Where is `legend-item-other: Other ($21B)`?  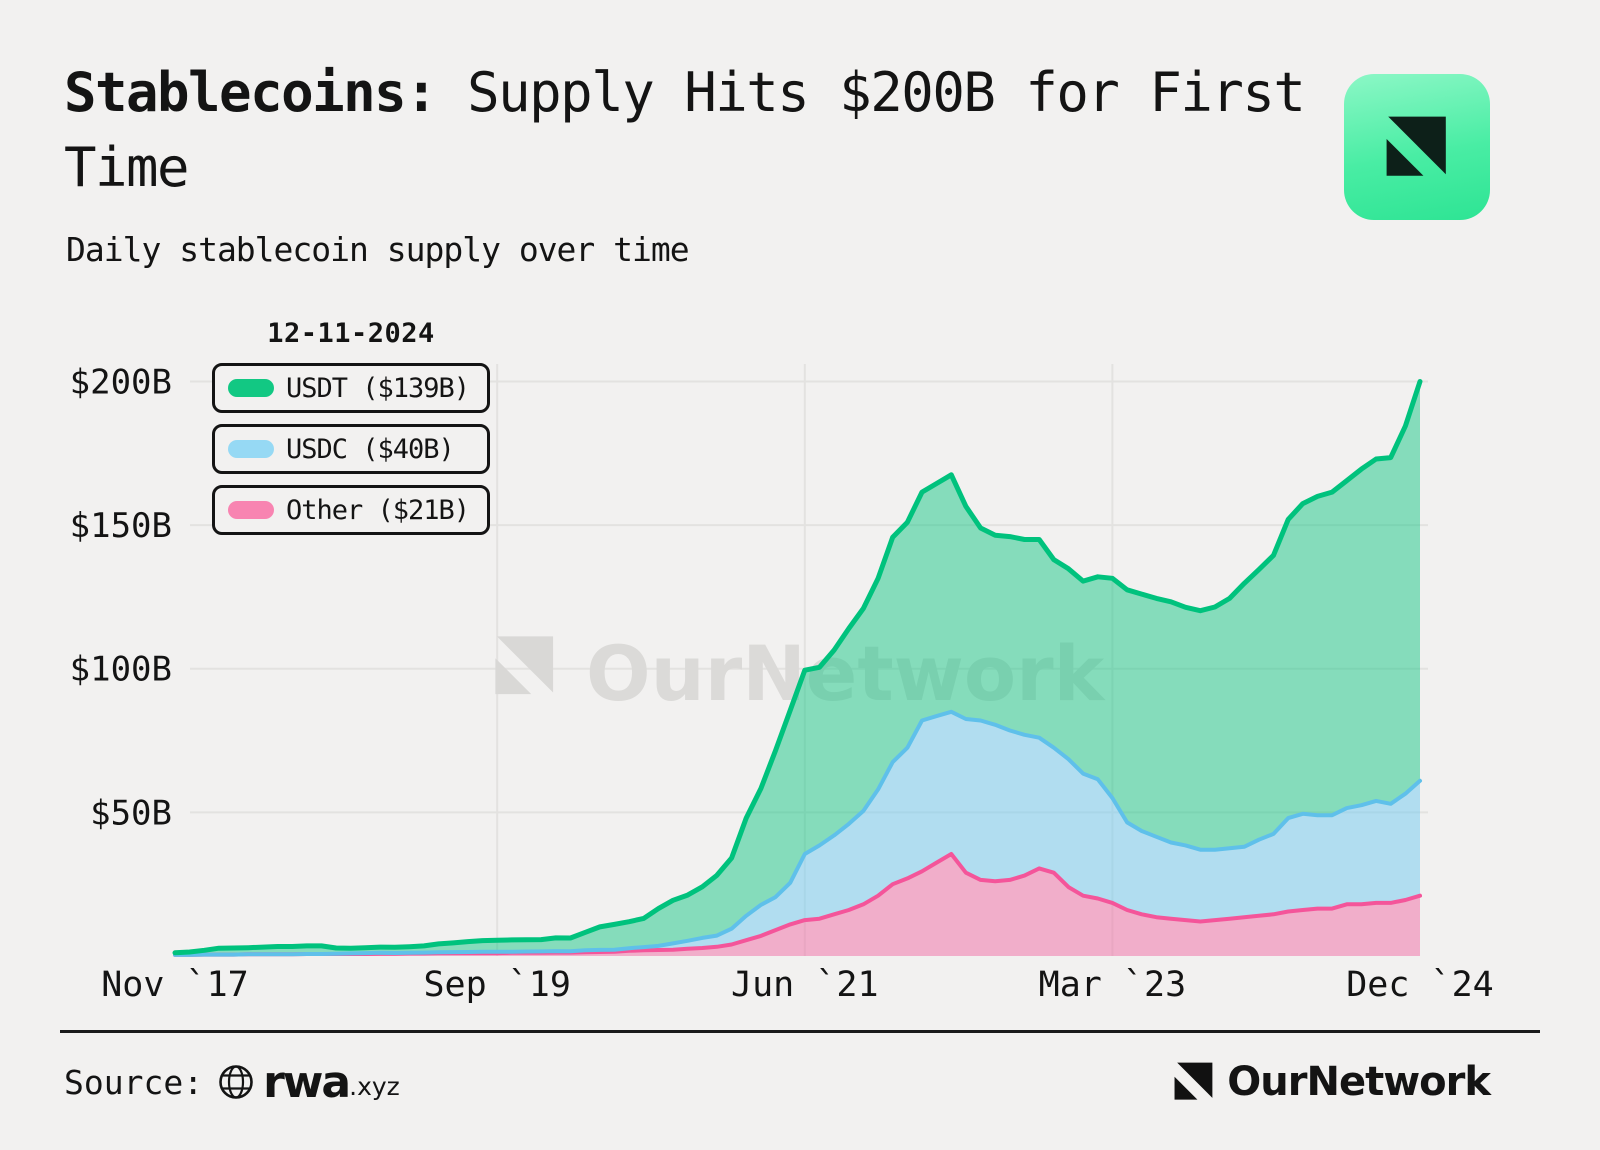 legend-item-other: Other ($21B) is located at coordinates (351, 510).